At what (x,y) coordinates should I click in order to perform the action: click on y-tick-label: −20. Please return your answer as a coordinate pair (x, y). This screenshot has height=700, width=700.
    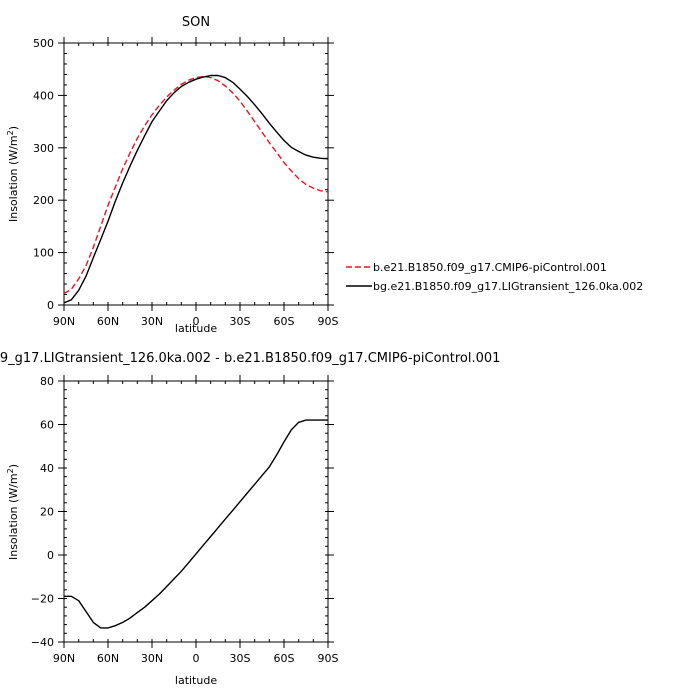
    Looking at the image, I should click on (42, 599).